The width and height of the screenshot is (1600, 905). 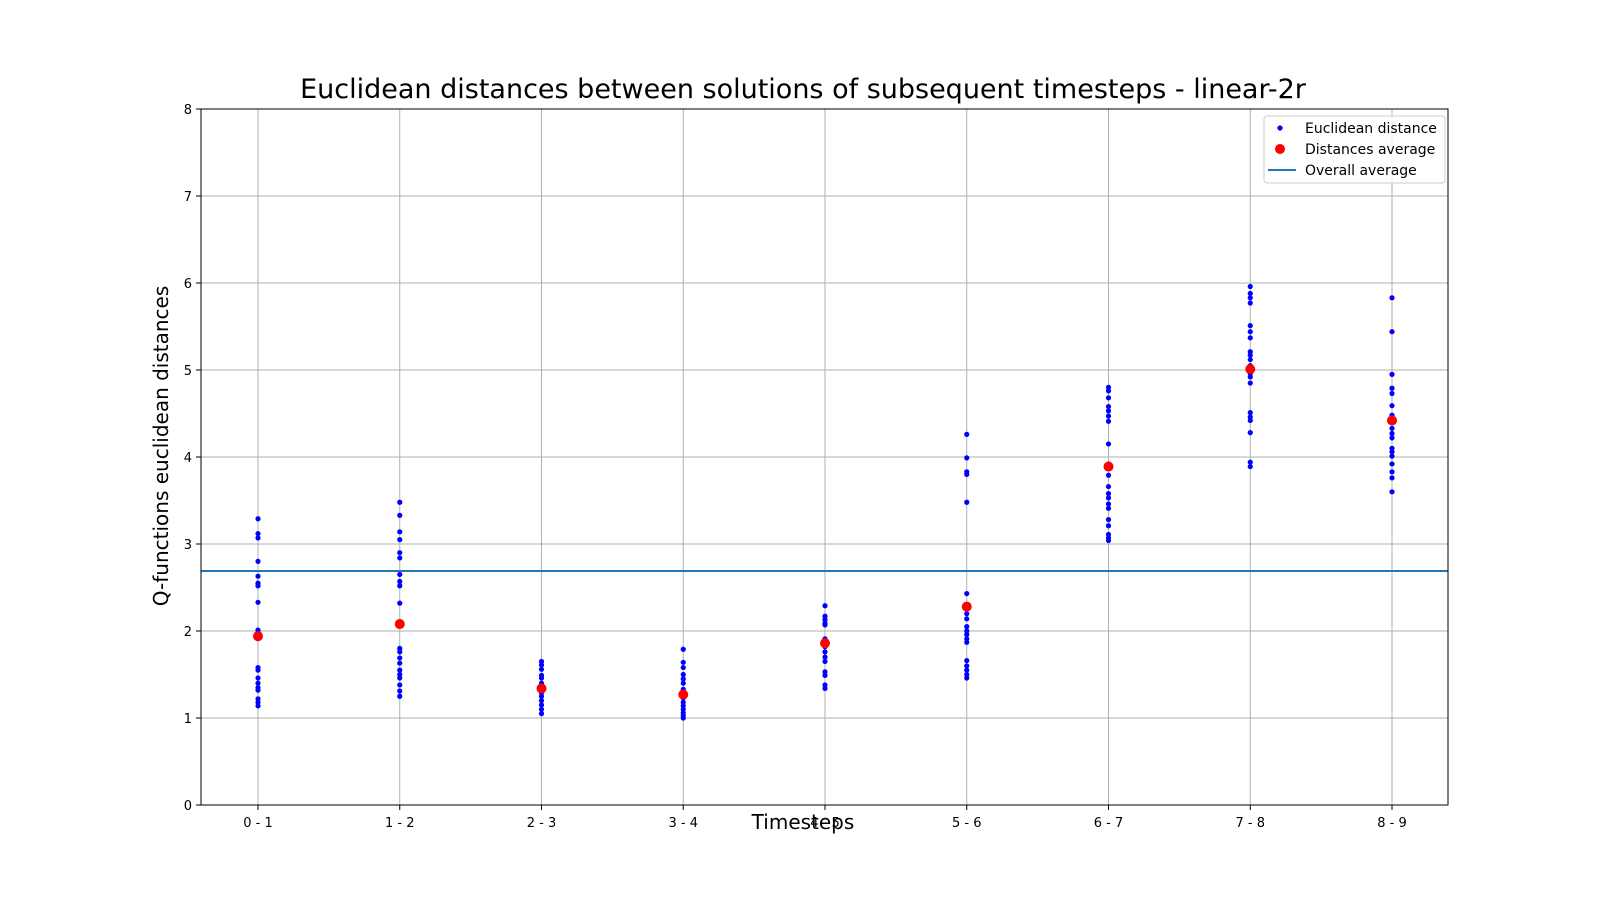 I want to click on y-tick-label: 2, so click(x=188, y=632).